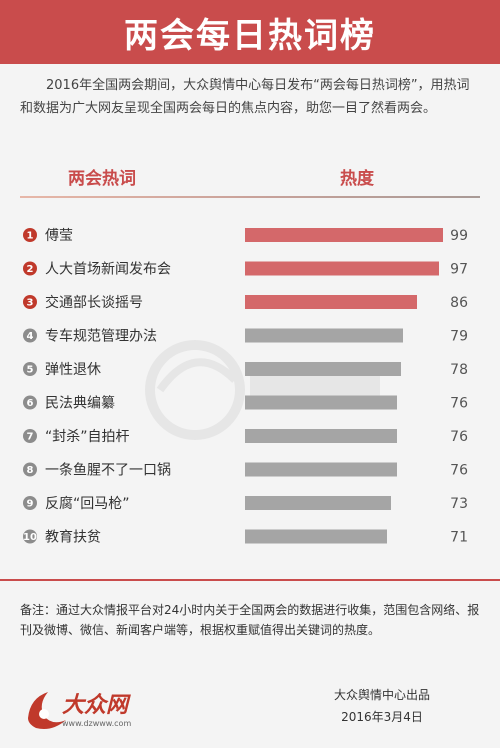  I want to click on keyword-label: 一条鱼腥不了一口锅, so click(108, 470).